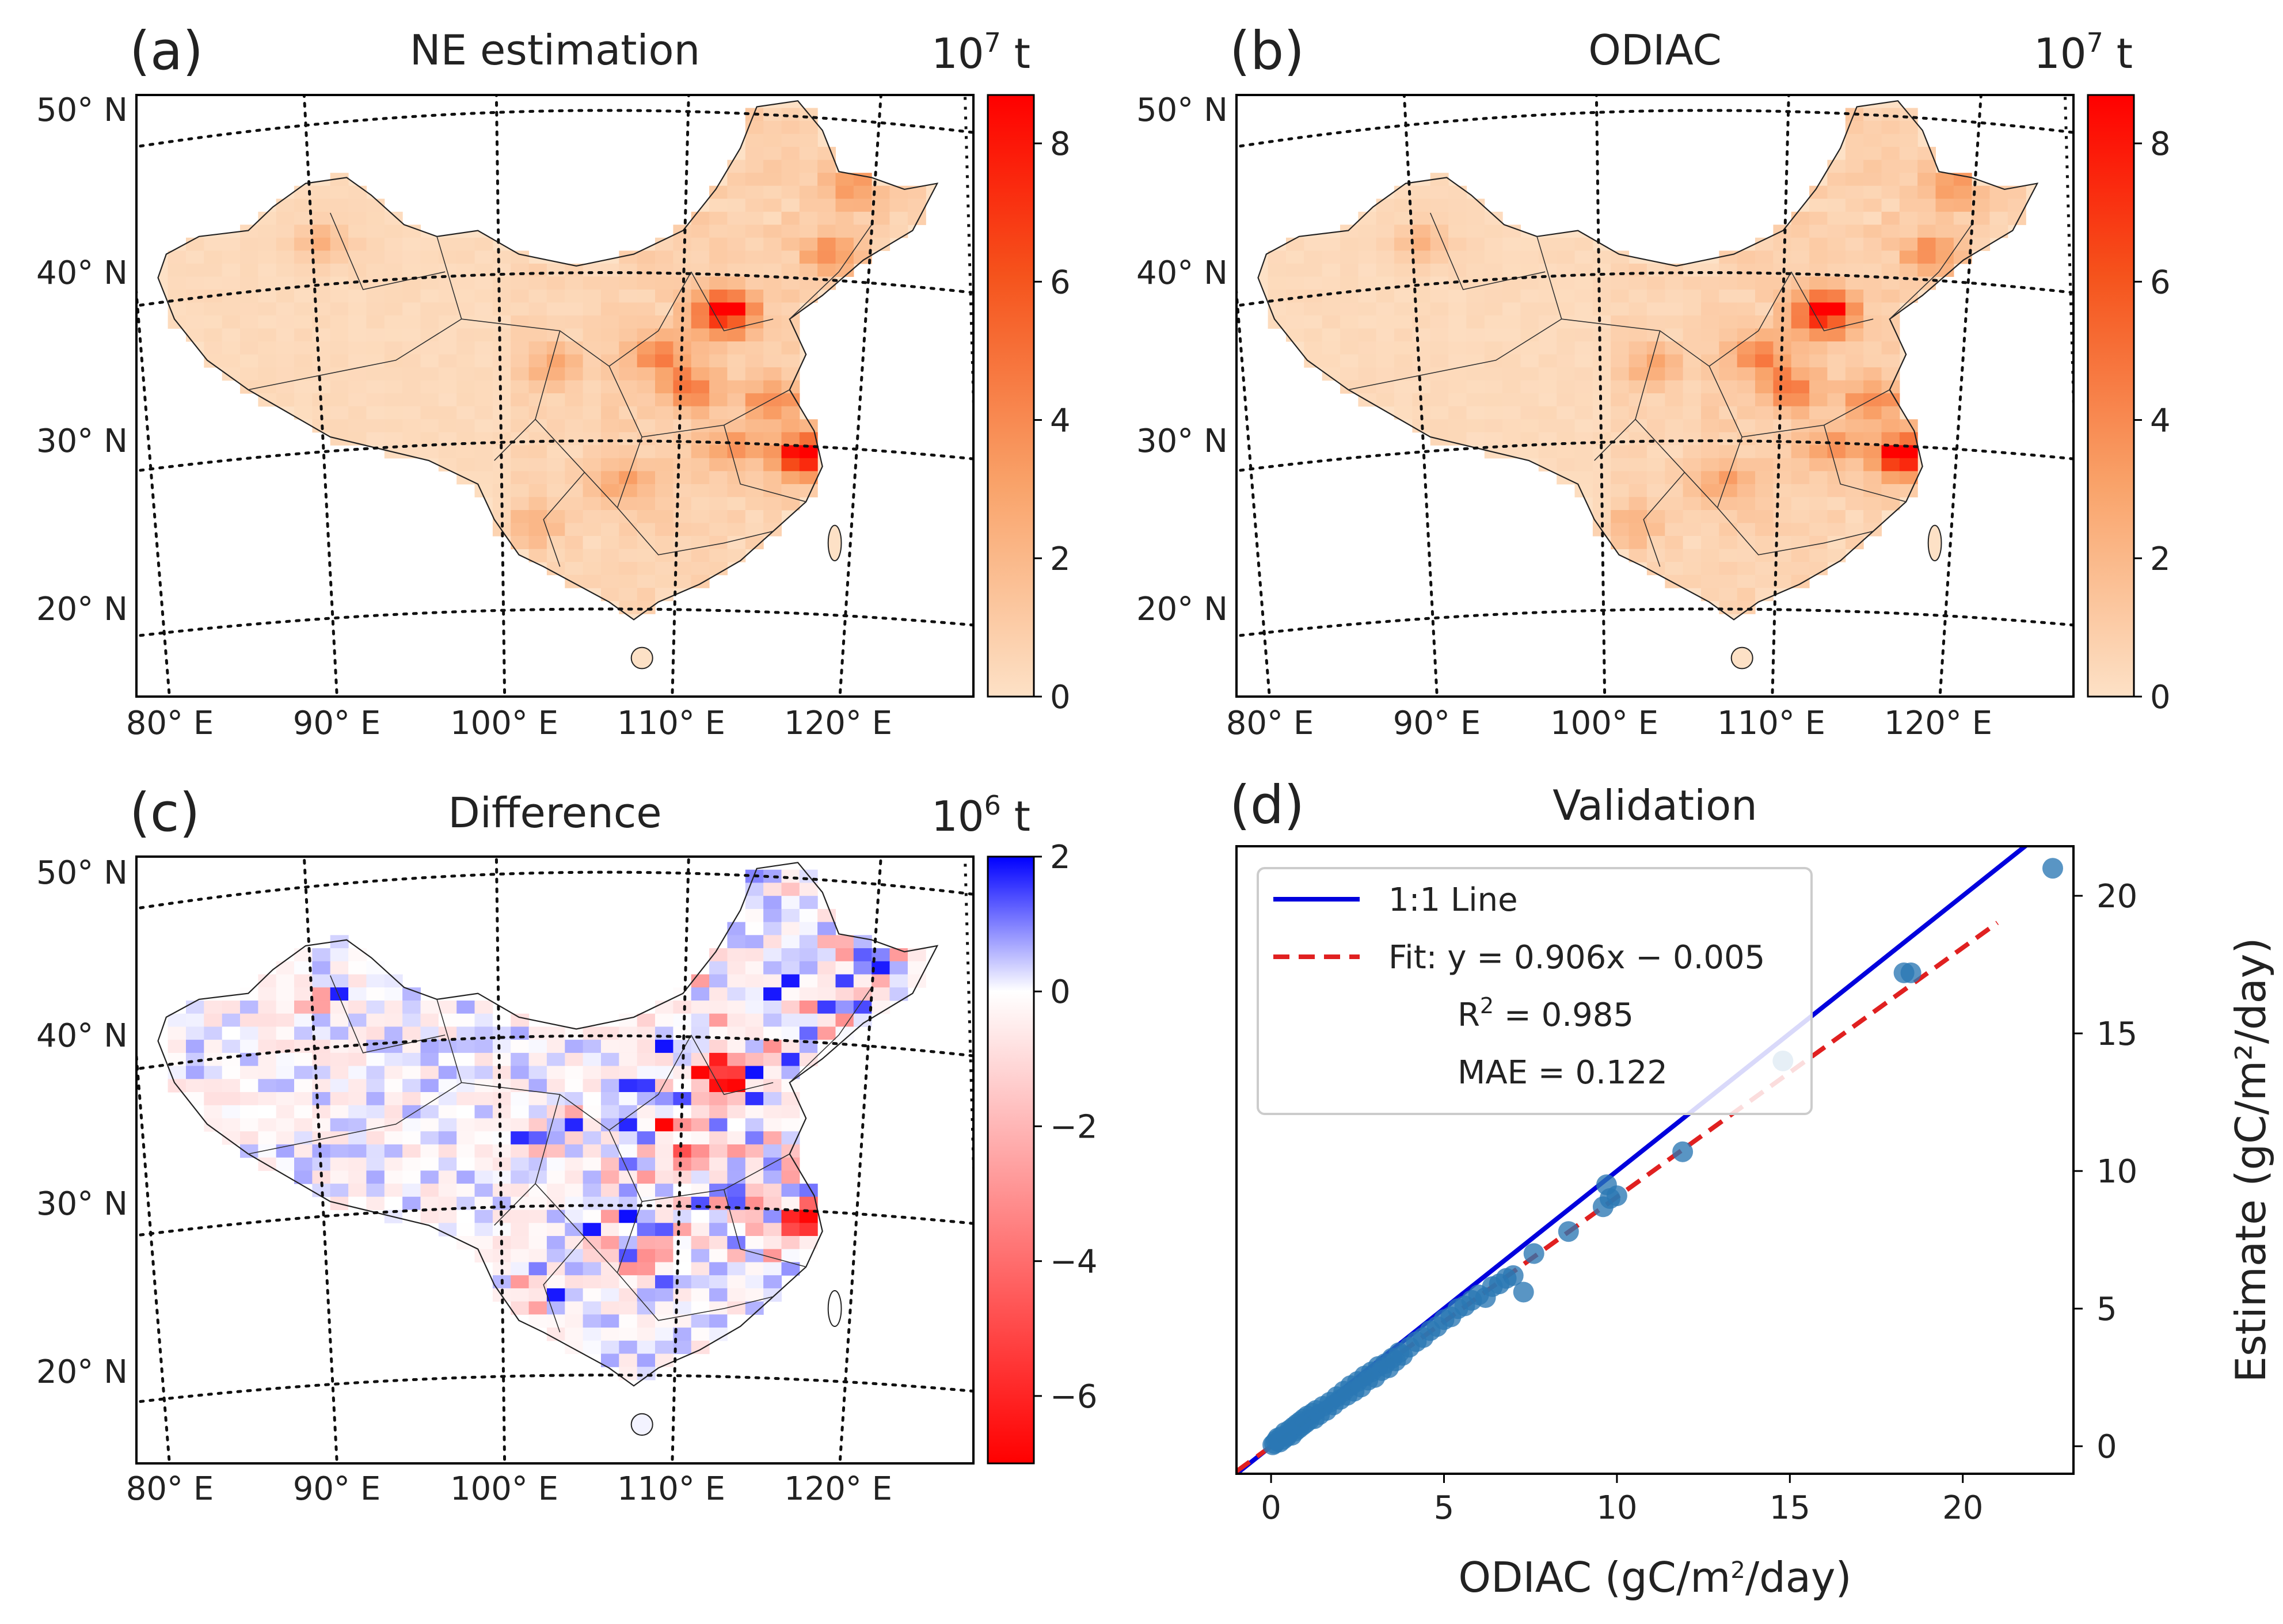  I want to click on y-tick-label: 5, so click(2106, 1309).